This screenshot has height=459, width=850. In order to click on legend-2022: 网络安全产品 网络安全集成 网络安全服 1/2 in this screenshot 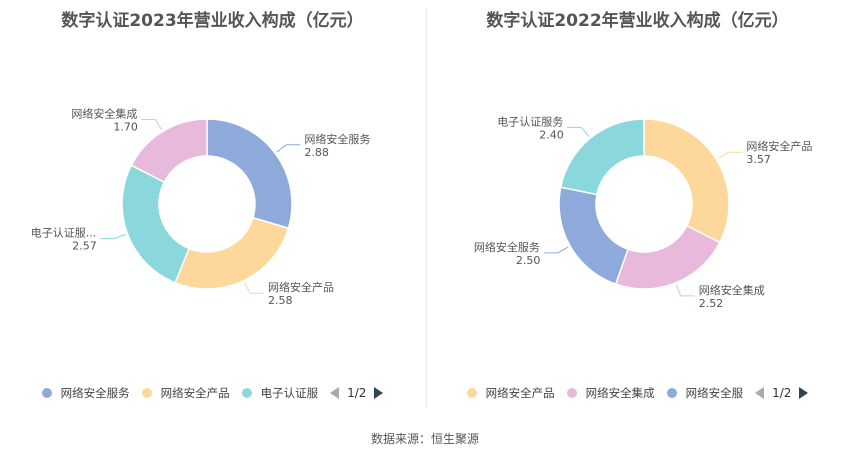, I will do `click(637, 393)`.